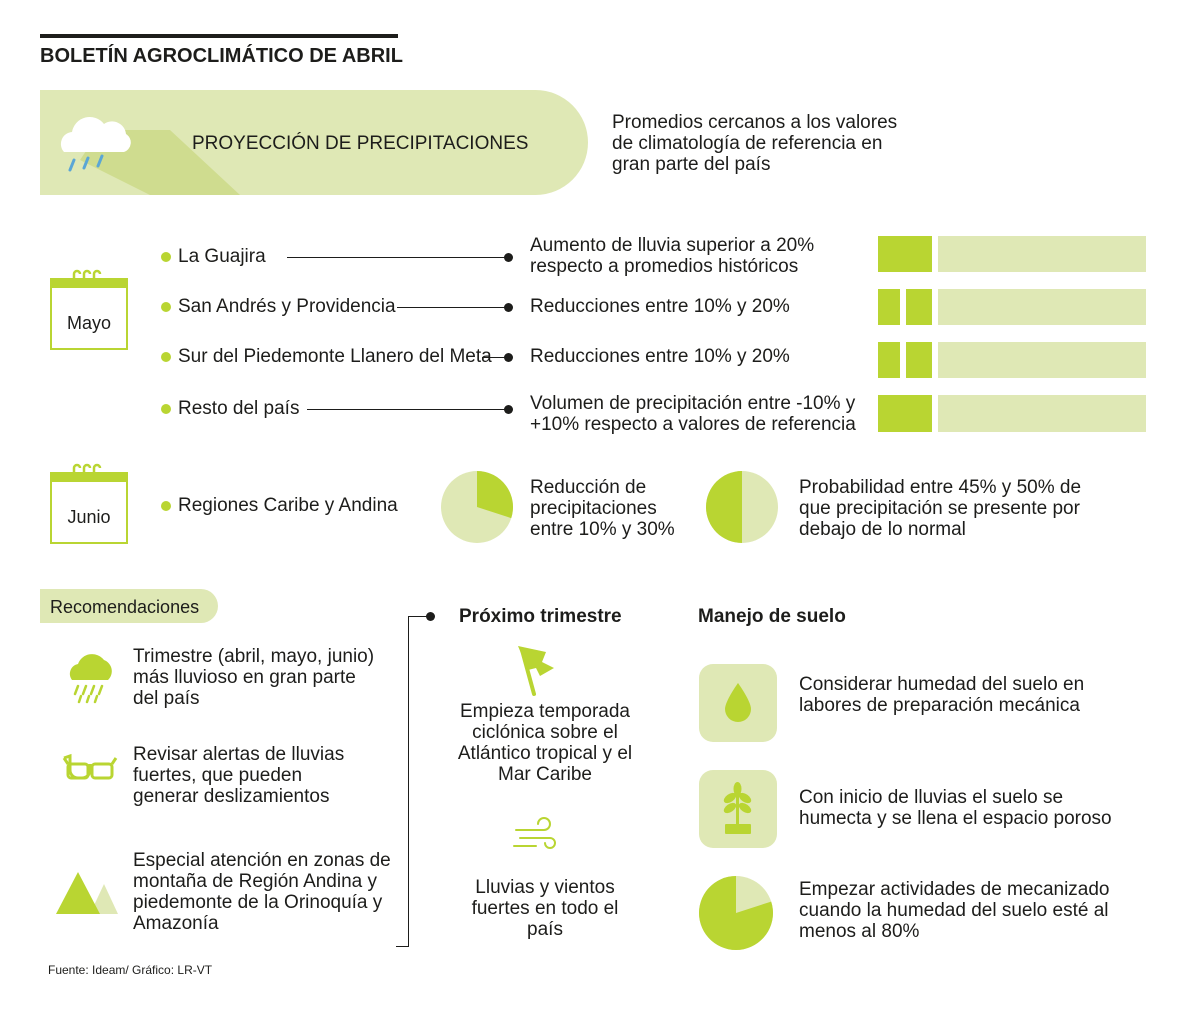 Image resolution: width=1200 pixels, height=1009 pixels. I want to click on water-drop-tile, so click(738, 703).